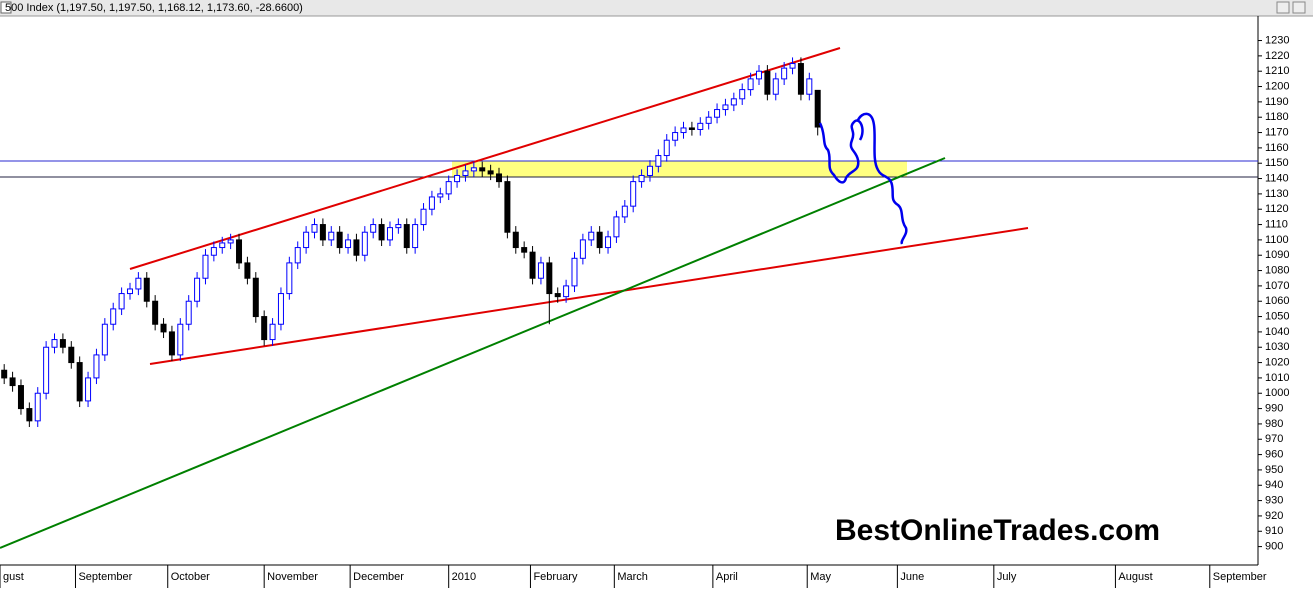 The image size is (1313, 593). I want to click on y-tick-label: 1040, so click(1277, 332).